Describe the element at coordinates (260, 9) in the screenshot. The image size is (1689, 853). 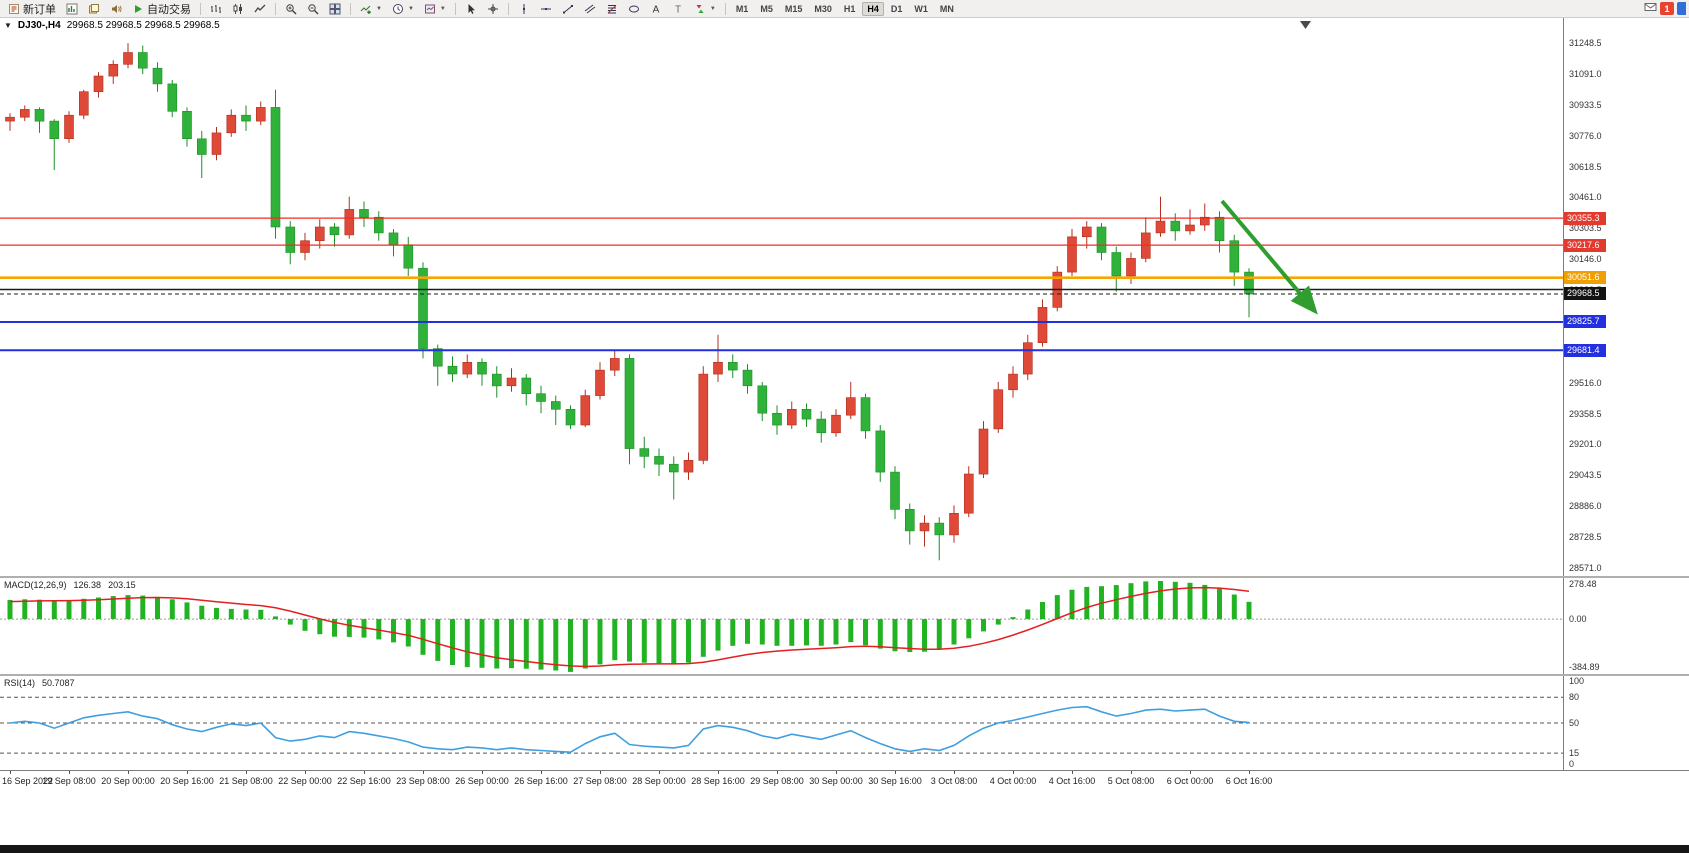
I see `line-chart-mode-button` at that location.